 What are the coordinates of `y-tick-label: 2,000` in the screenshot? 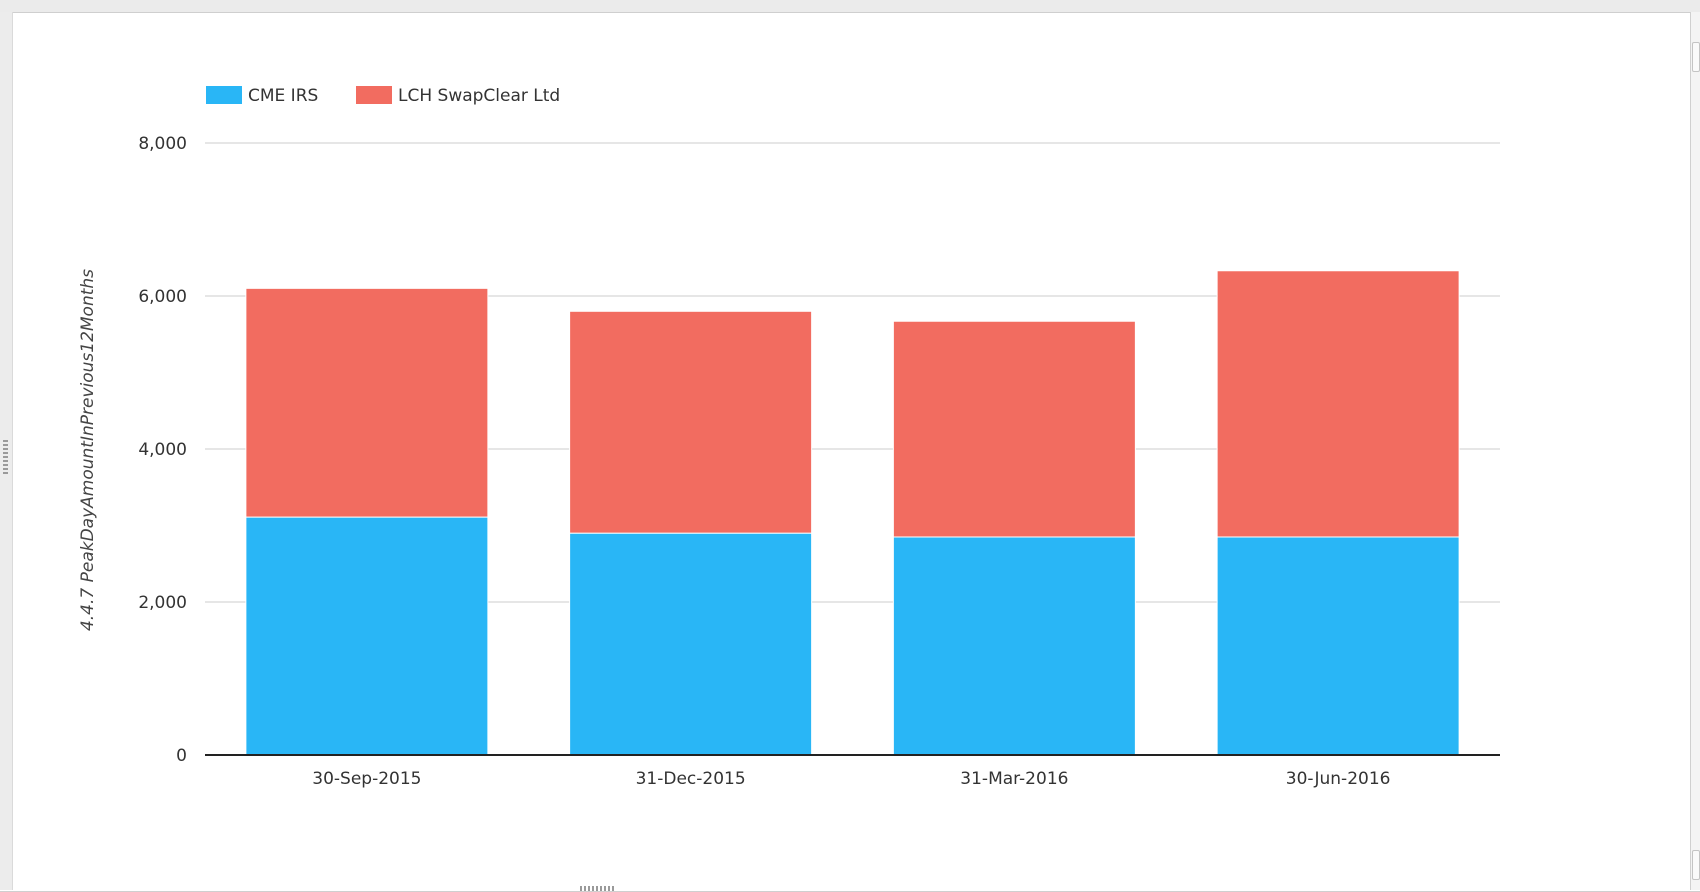 It's located at (162, 603).